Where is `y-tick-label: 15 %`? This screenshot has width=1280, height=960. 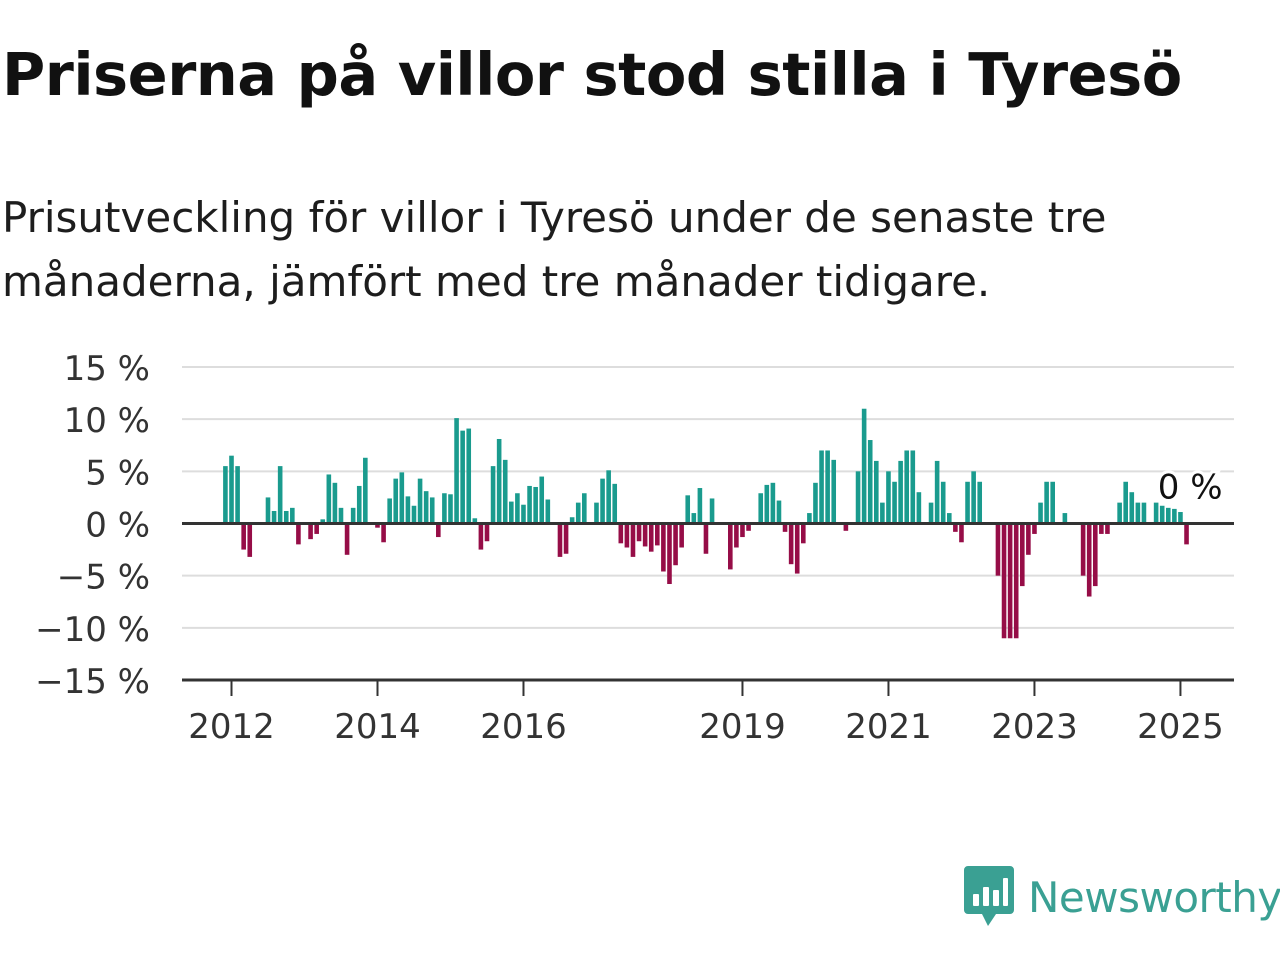
y-tick-label: 15 % is located at coordinates (107, 369).